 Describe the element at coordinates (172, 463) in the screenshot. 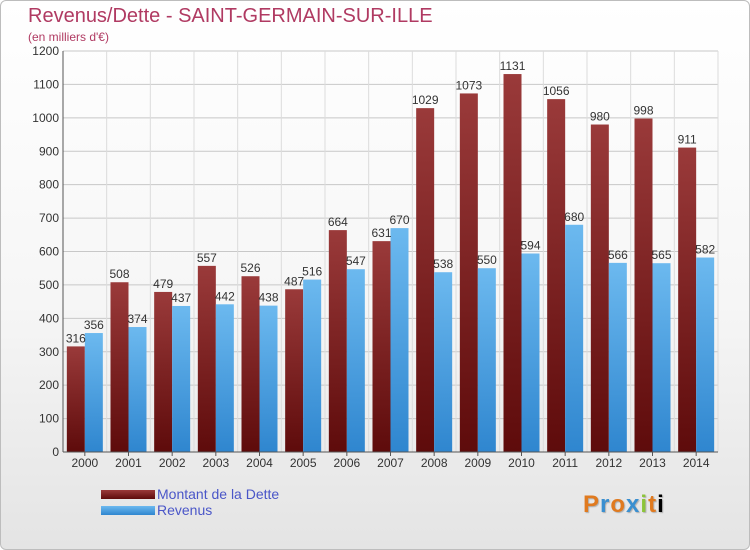

I see `x-tick-label: 2002` at that location.